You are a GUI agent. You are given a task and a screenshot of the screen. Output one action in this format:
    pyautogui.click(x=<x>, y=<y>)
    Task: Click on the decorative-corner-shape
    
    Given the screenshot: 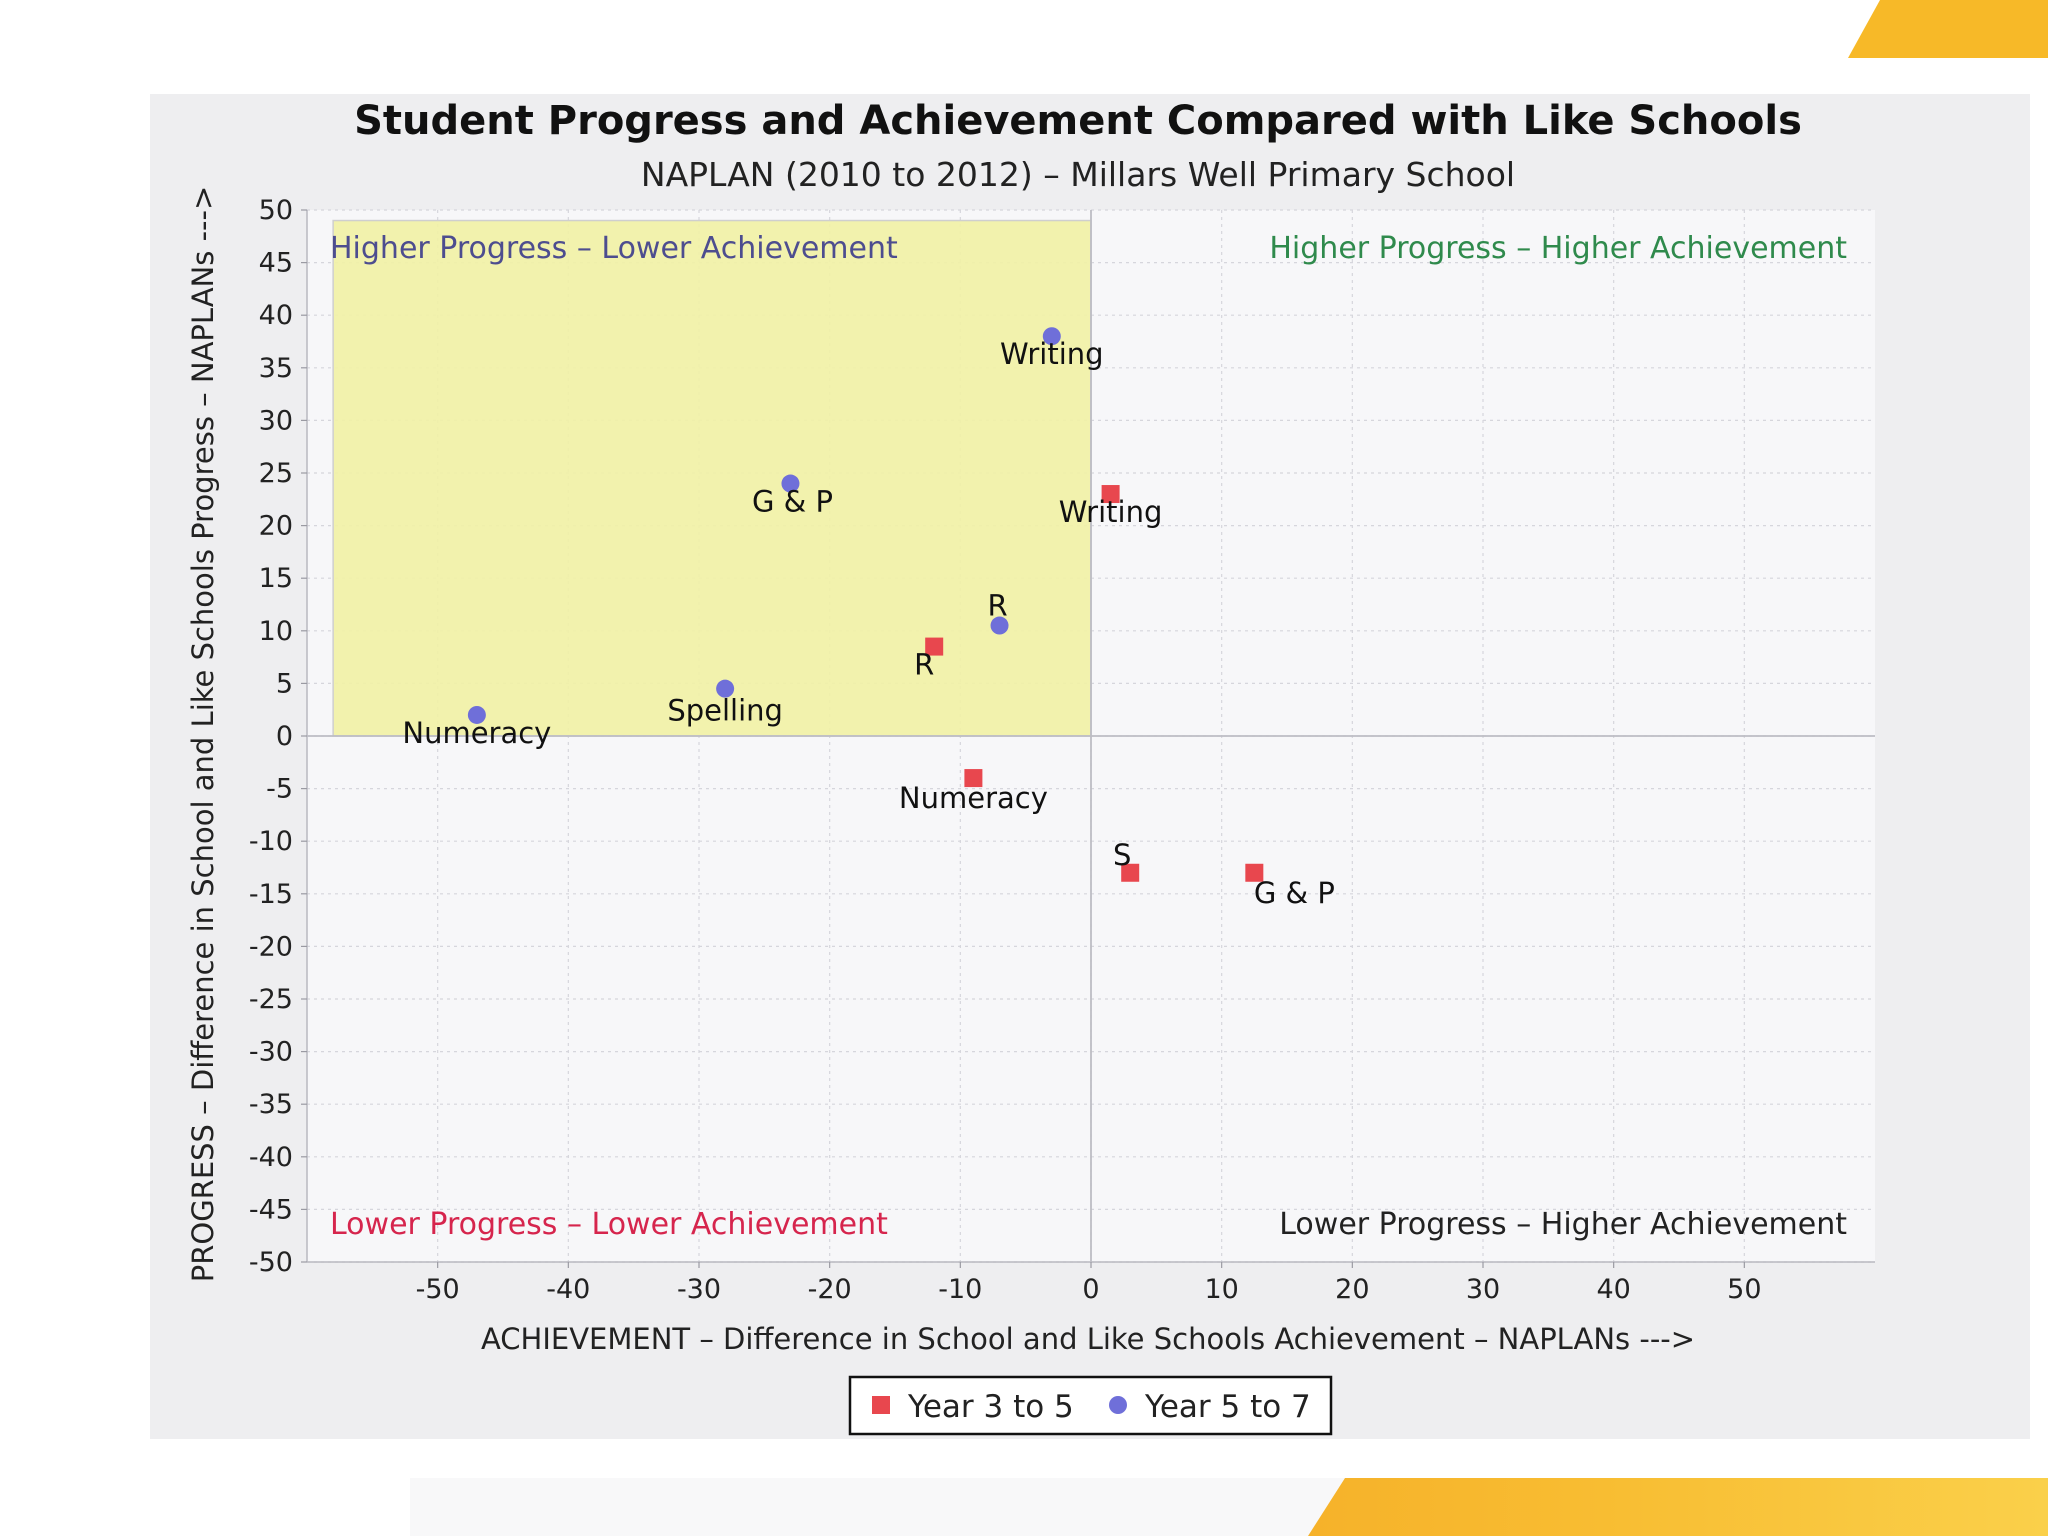 What is the action you would take?
    pyautogui.click(x=1948, y=29)
    